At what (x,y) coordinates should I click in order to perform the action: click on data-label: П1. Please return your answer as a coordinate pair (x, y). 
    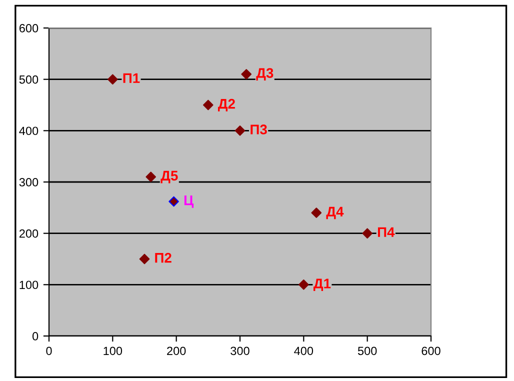
    Looking at the image, I should click on (131, 78).